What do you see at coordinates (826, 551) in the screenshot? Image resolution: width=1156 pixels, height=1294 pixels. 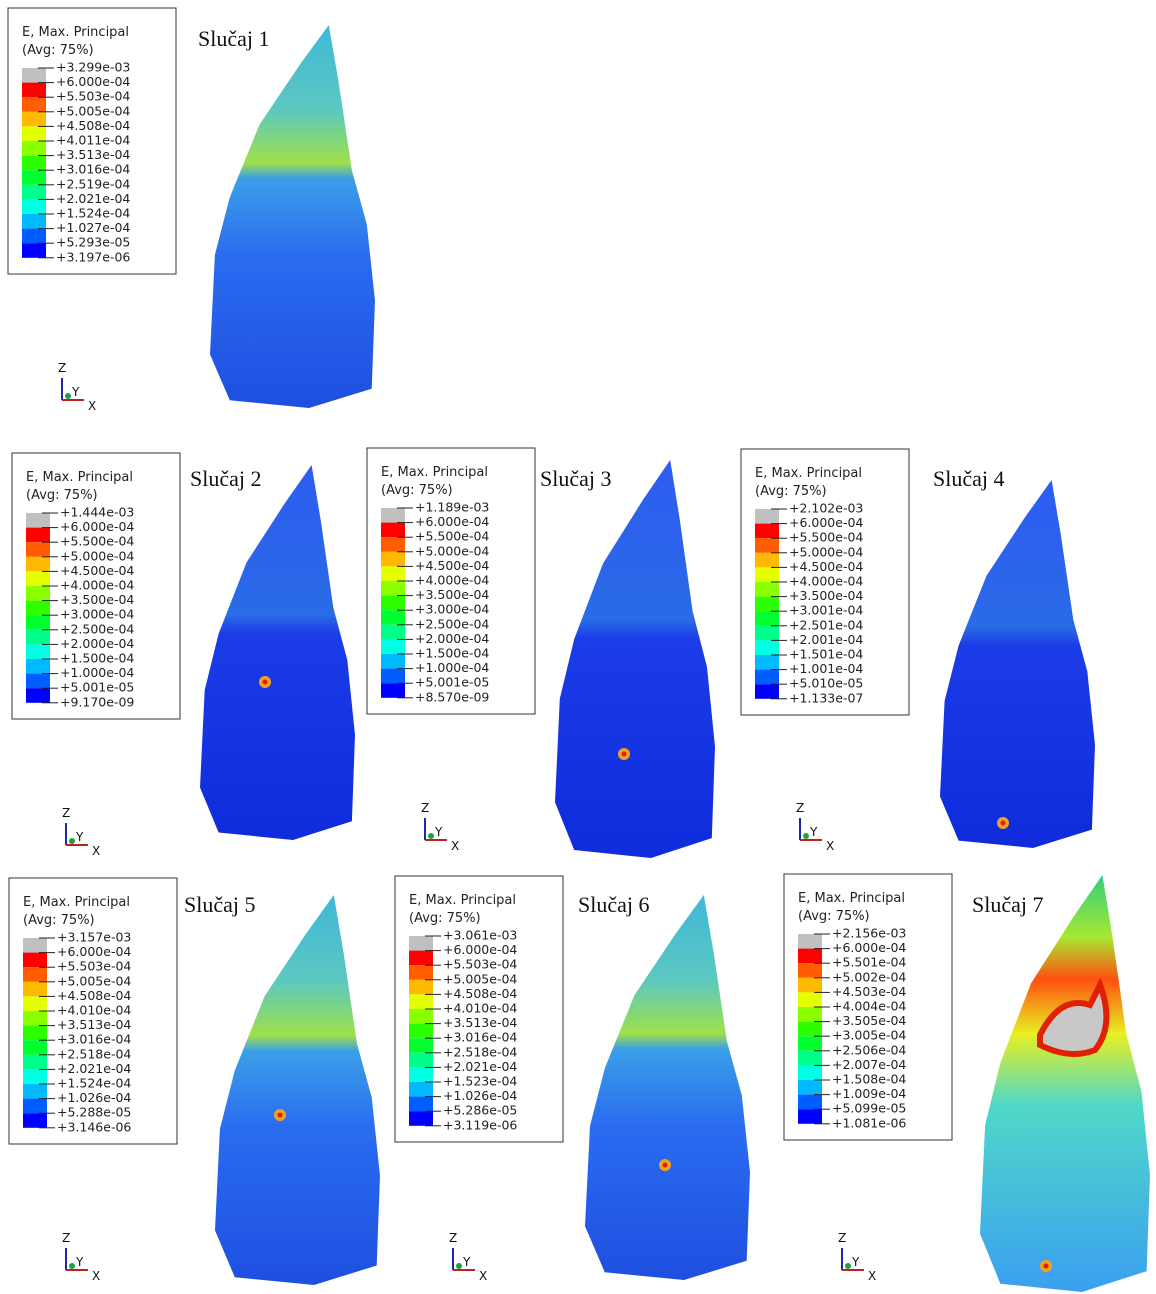 I see `legend-label: +5.000e-04` at bounding box center [826, 551].